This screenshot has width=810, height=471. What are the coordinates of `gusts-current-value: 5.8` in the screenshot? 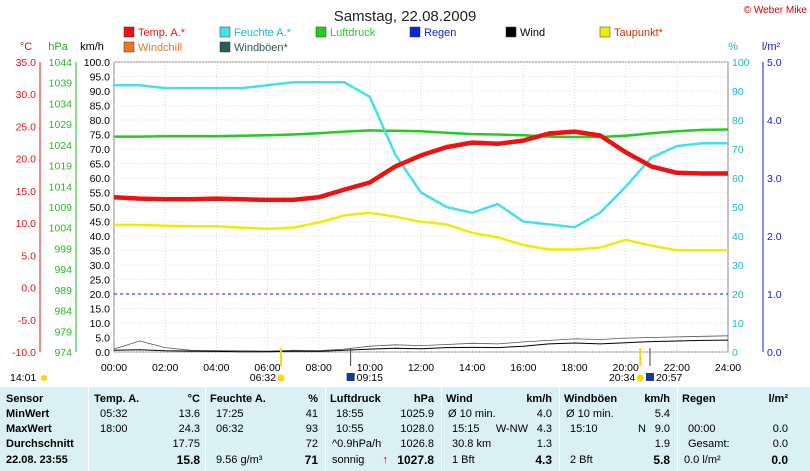 It's located at (661, 460).